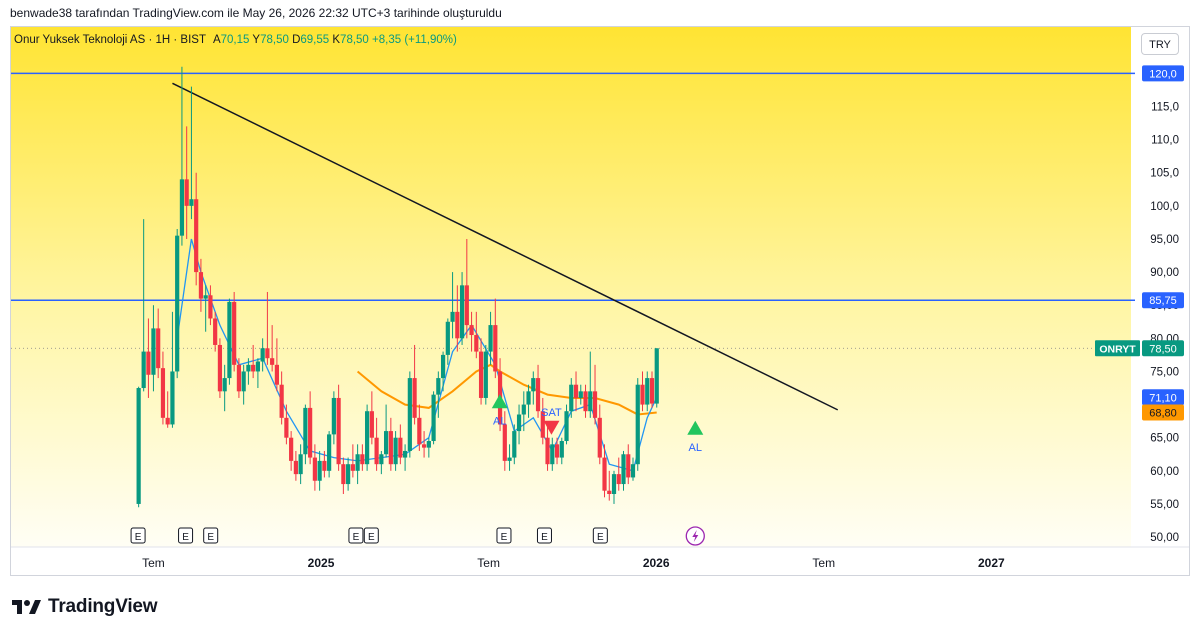 The height and width of the screenshot is (635, 1200). What do you see at coordinates (1117, 348) in the screenshot?
I see `symbol-tag` at bounding box center [1117, 348].